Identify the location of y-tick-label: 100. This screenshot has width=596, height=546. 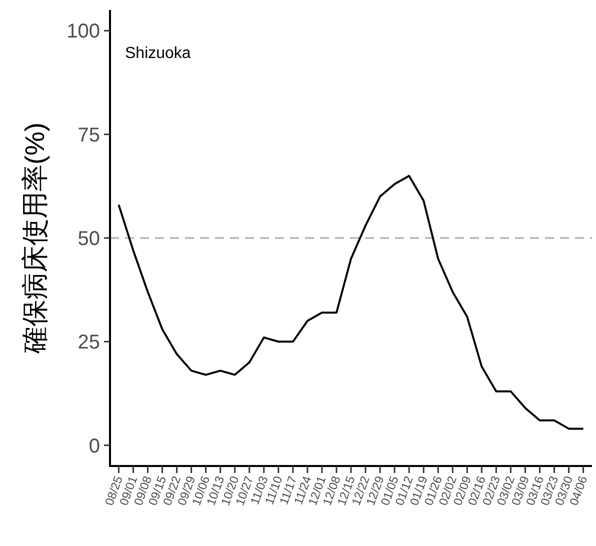
(83, 31).